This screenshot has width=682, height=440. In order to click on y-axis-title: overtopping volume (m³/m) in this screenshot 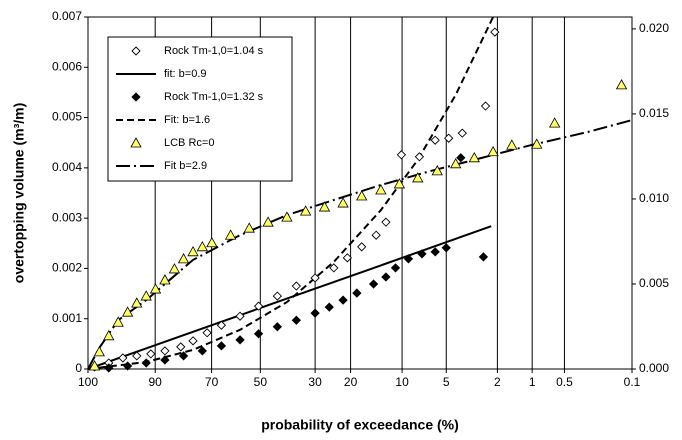, I will do `click(19, 193)`.